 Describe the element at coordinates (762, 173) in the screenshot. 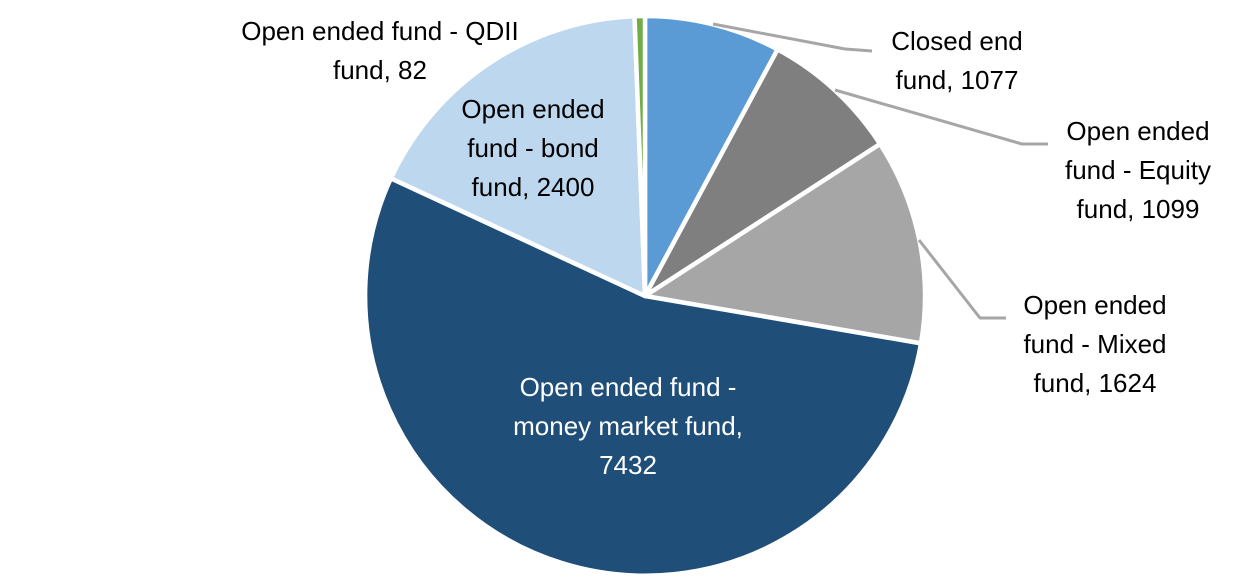

I see `pie-slice-equity-fund` at that location.